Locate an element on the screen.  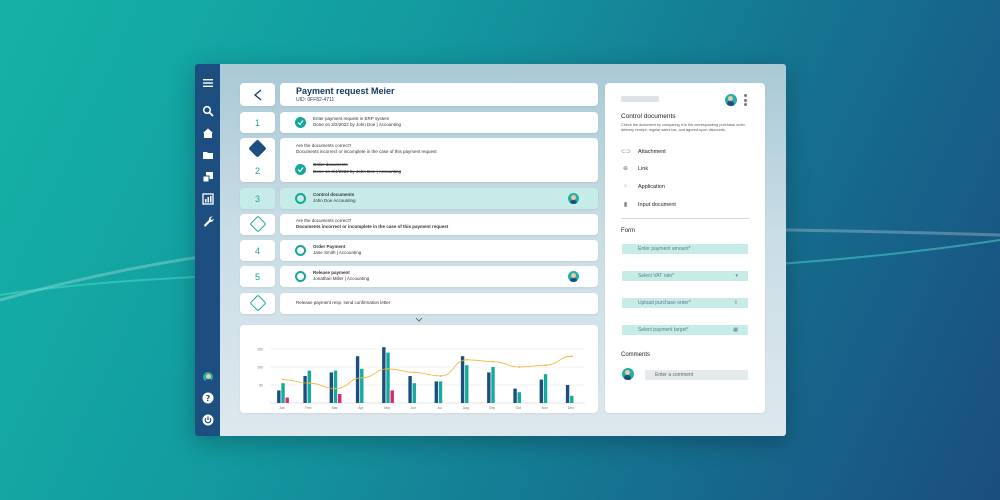
x-tick-label: Jul is located at coordinates (439, 408).